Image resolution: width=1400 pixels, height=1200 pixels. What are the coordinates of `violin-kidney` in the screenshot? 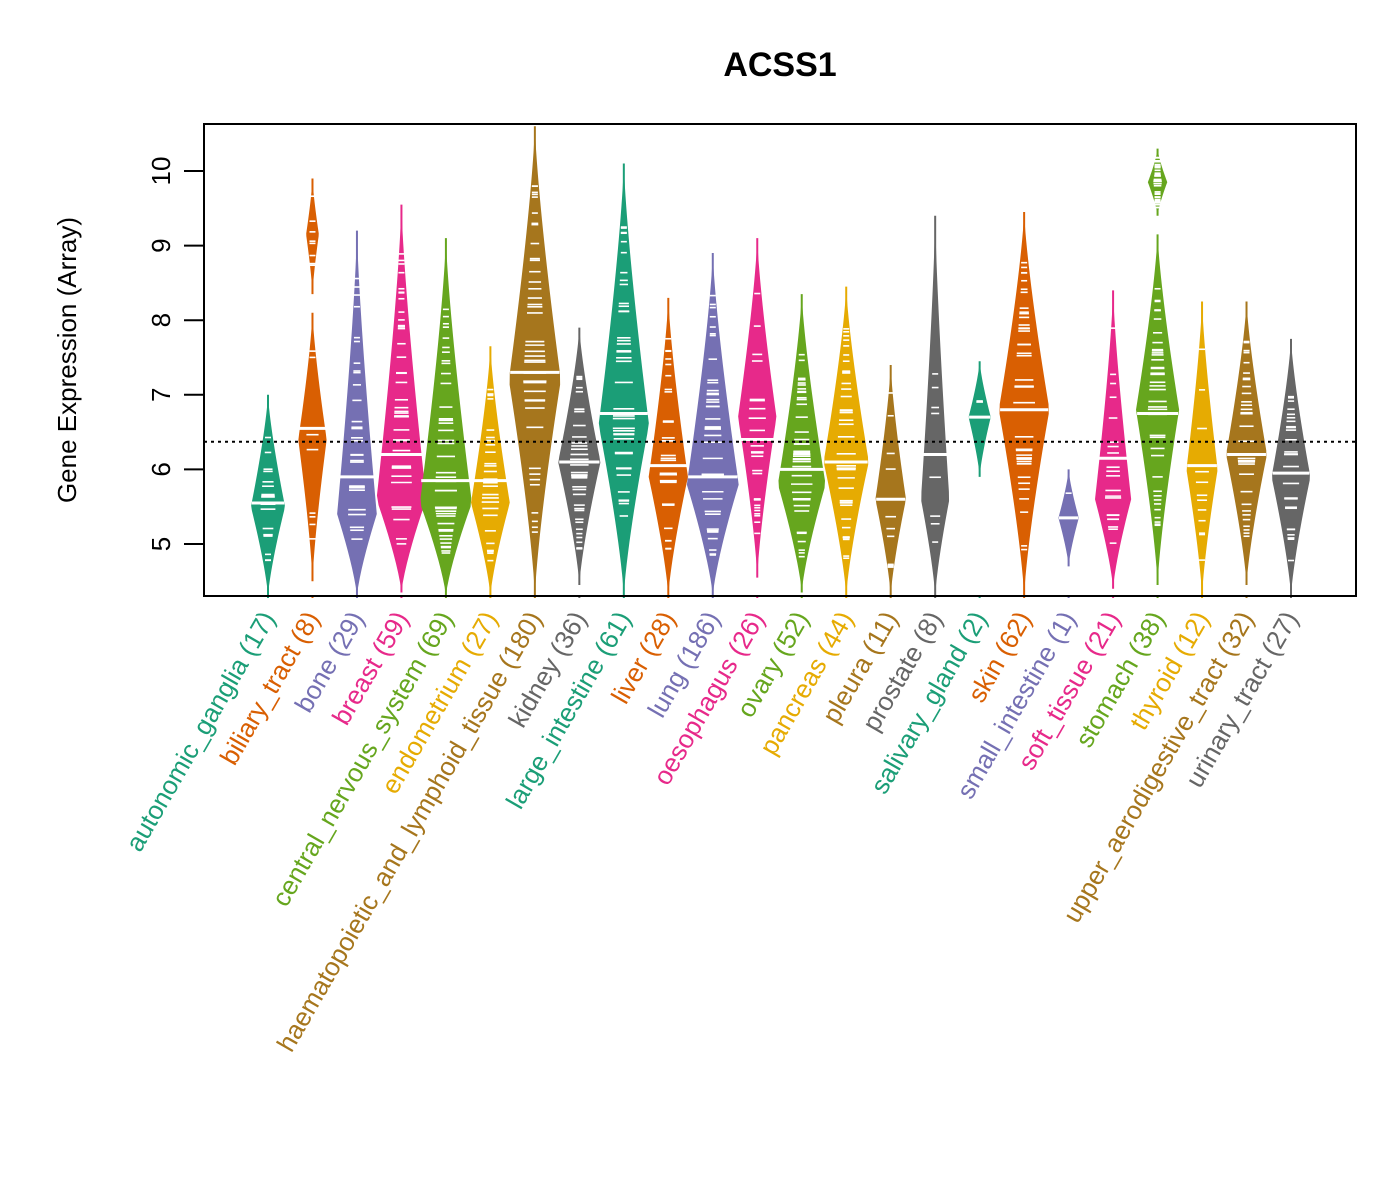 It's located at (579, 462).